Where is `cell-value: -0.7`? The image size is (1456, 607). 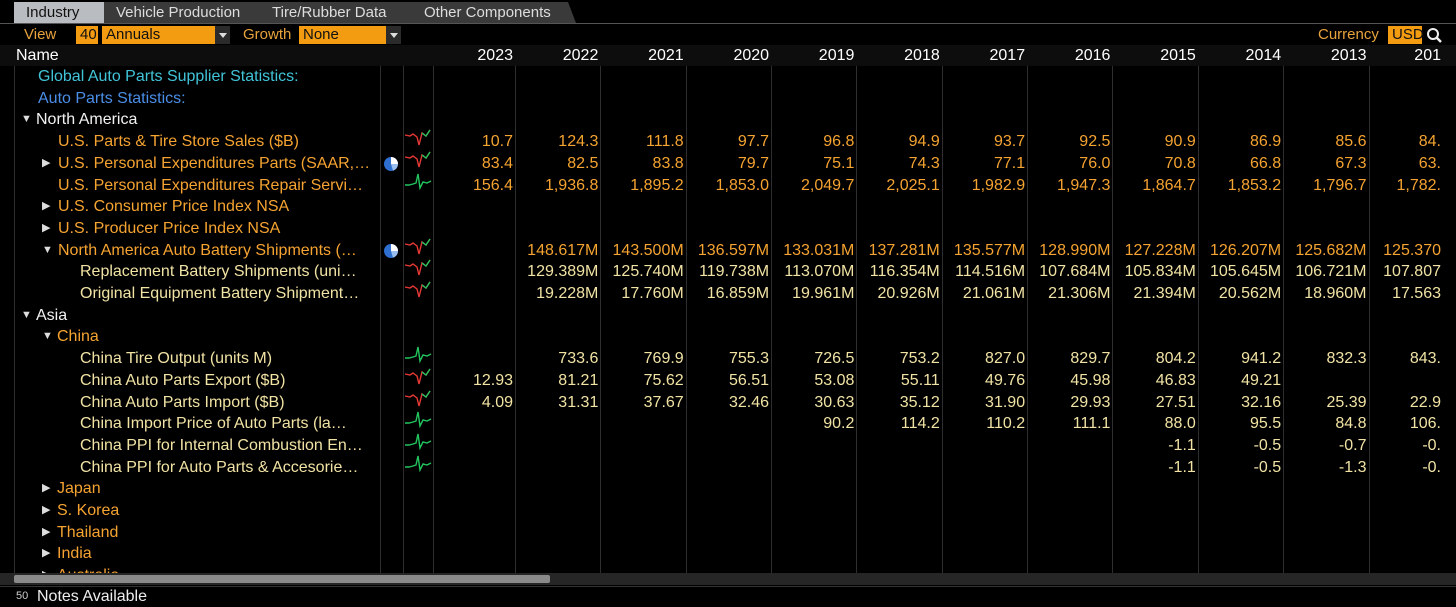
cell-value: -0.7 is located at coordinates (1352, 445).